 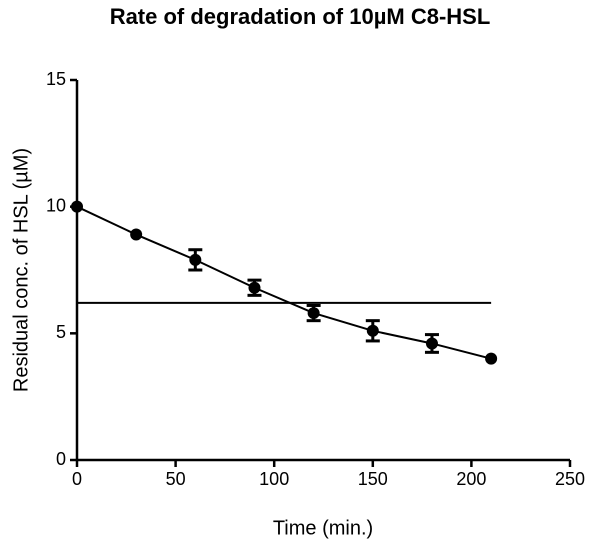 What do you see at coordinates (61, 459) in the screenshot?
I see `y-tick-label: 0` at bounding box center [61, 459].